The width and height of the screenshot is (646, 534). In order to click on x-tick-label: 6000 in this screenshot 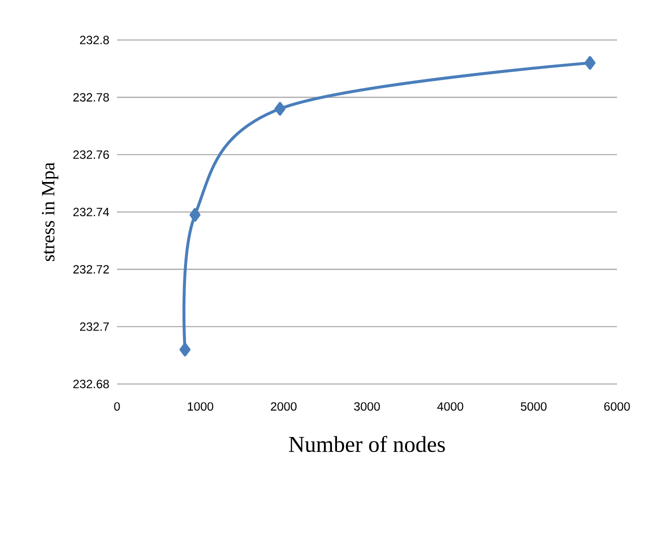, I will do `click(617, 406)`.